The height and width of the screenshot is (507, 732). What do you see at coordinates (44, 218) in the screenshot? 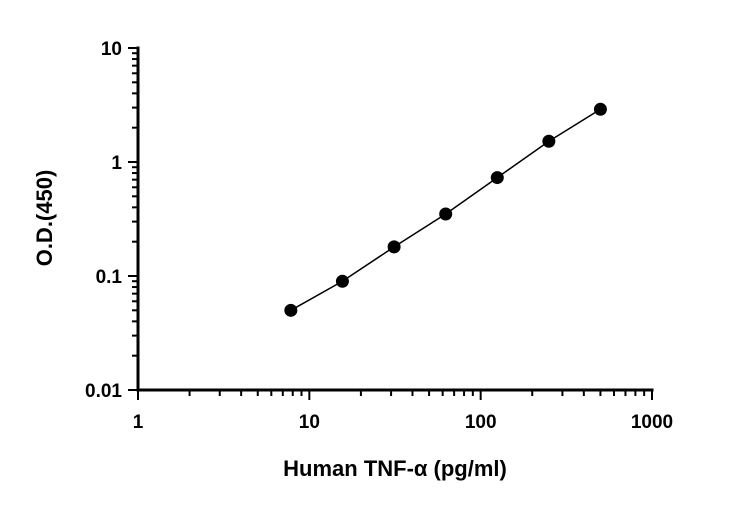
I see `y-axis-title: O.D.(450)` at bounding box center [44, 218].